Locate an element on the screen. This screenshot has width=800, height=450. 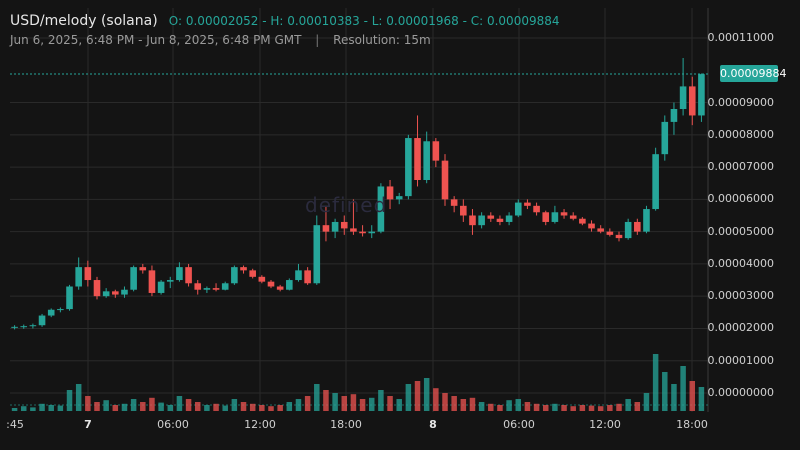
y-tick-label: 0.00005000 is located at coordinates (740, 231).